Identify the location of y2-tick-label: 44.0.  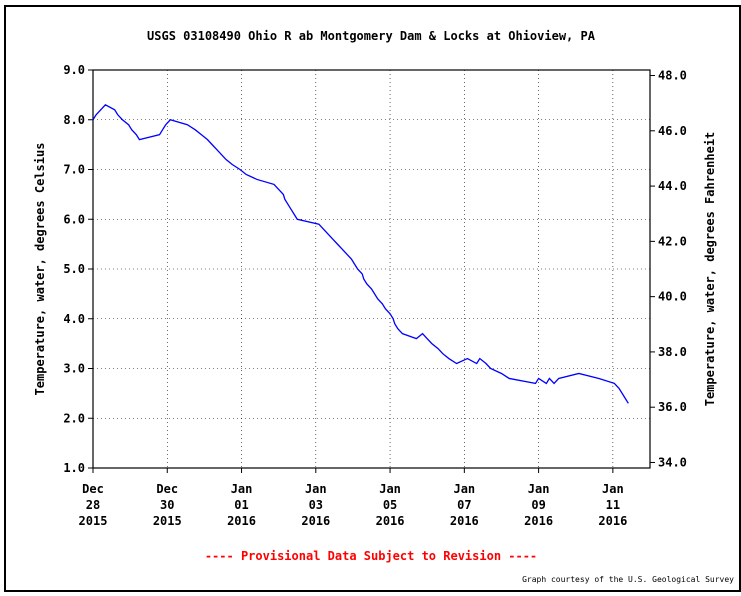
(672, 186).